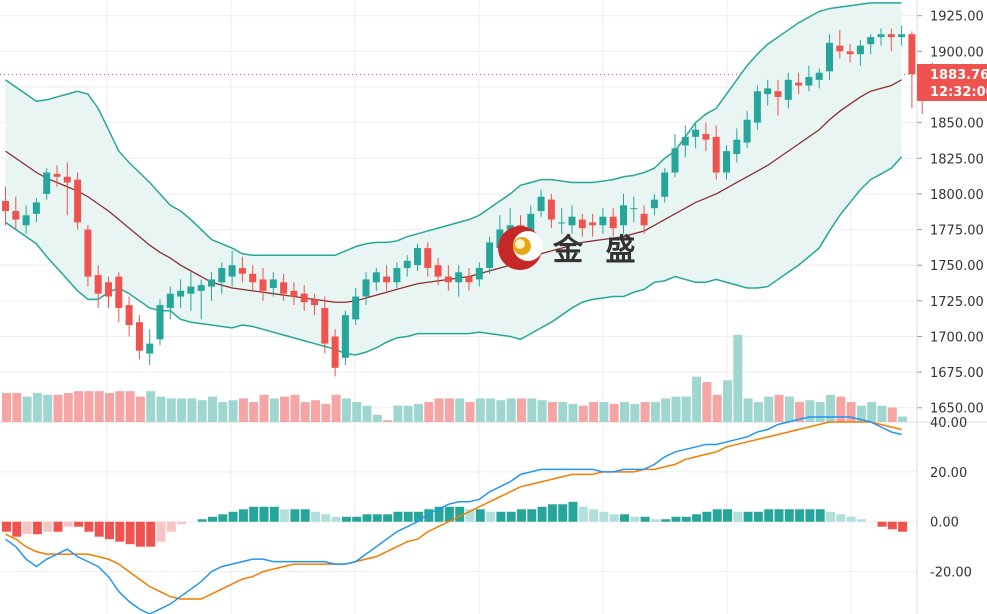 This screenshot has width=987, height=614. I want to click on macd-tick-label: 20.00, so click(948, 473).